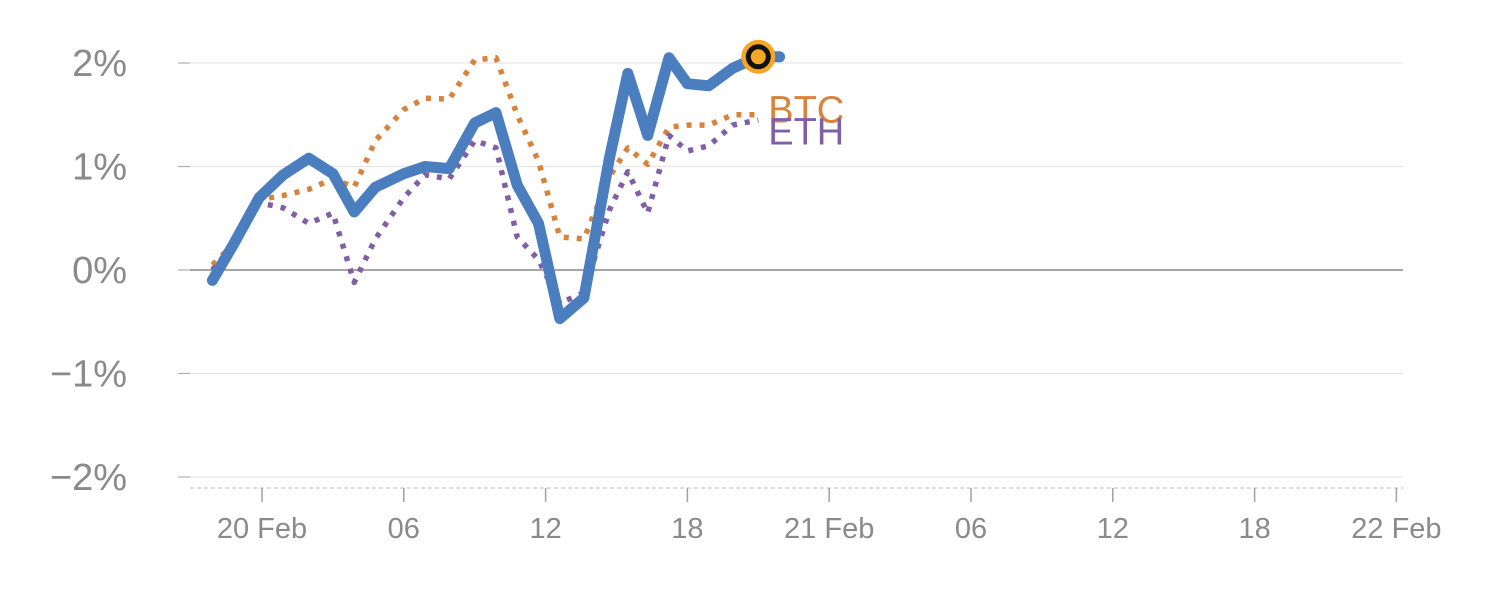  I want to click on btc-series-label: BTC, so click(806, 111).